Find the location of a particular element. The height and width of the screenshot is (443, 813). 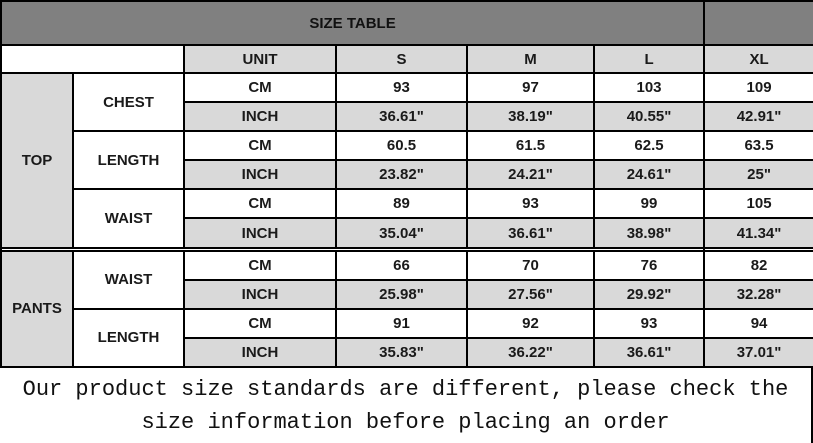

title-row: SIZE TABLE is located at coordinates (406, 23).